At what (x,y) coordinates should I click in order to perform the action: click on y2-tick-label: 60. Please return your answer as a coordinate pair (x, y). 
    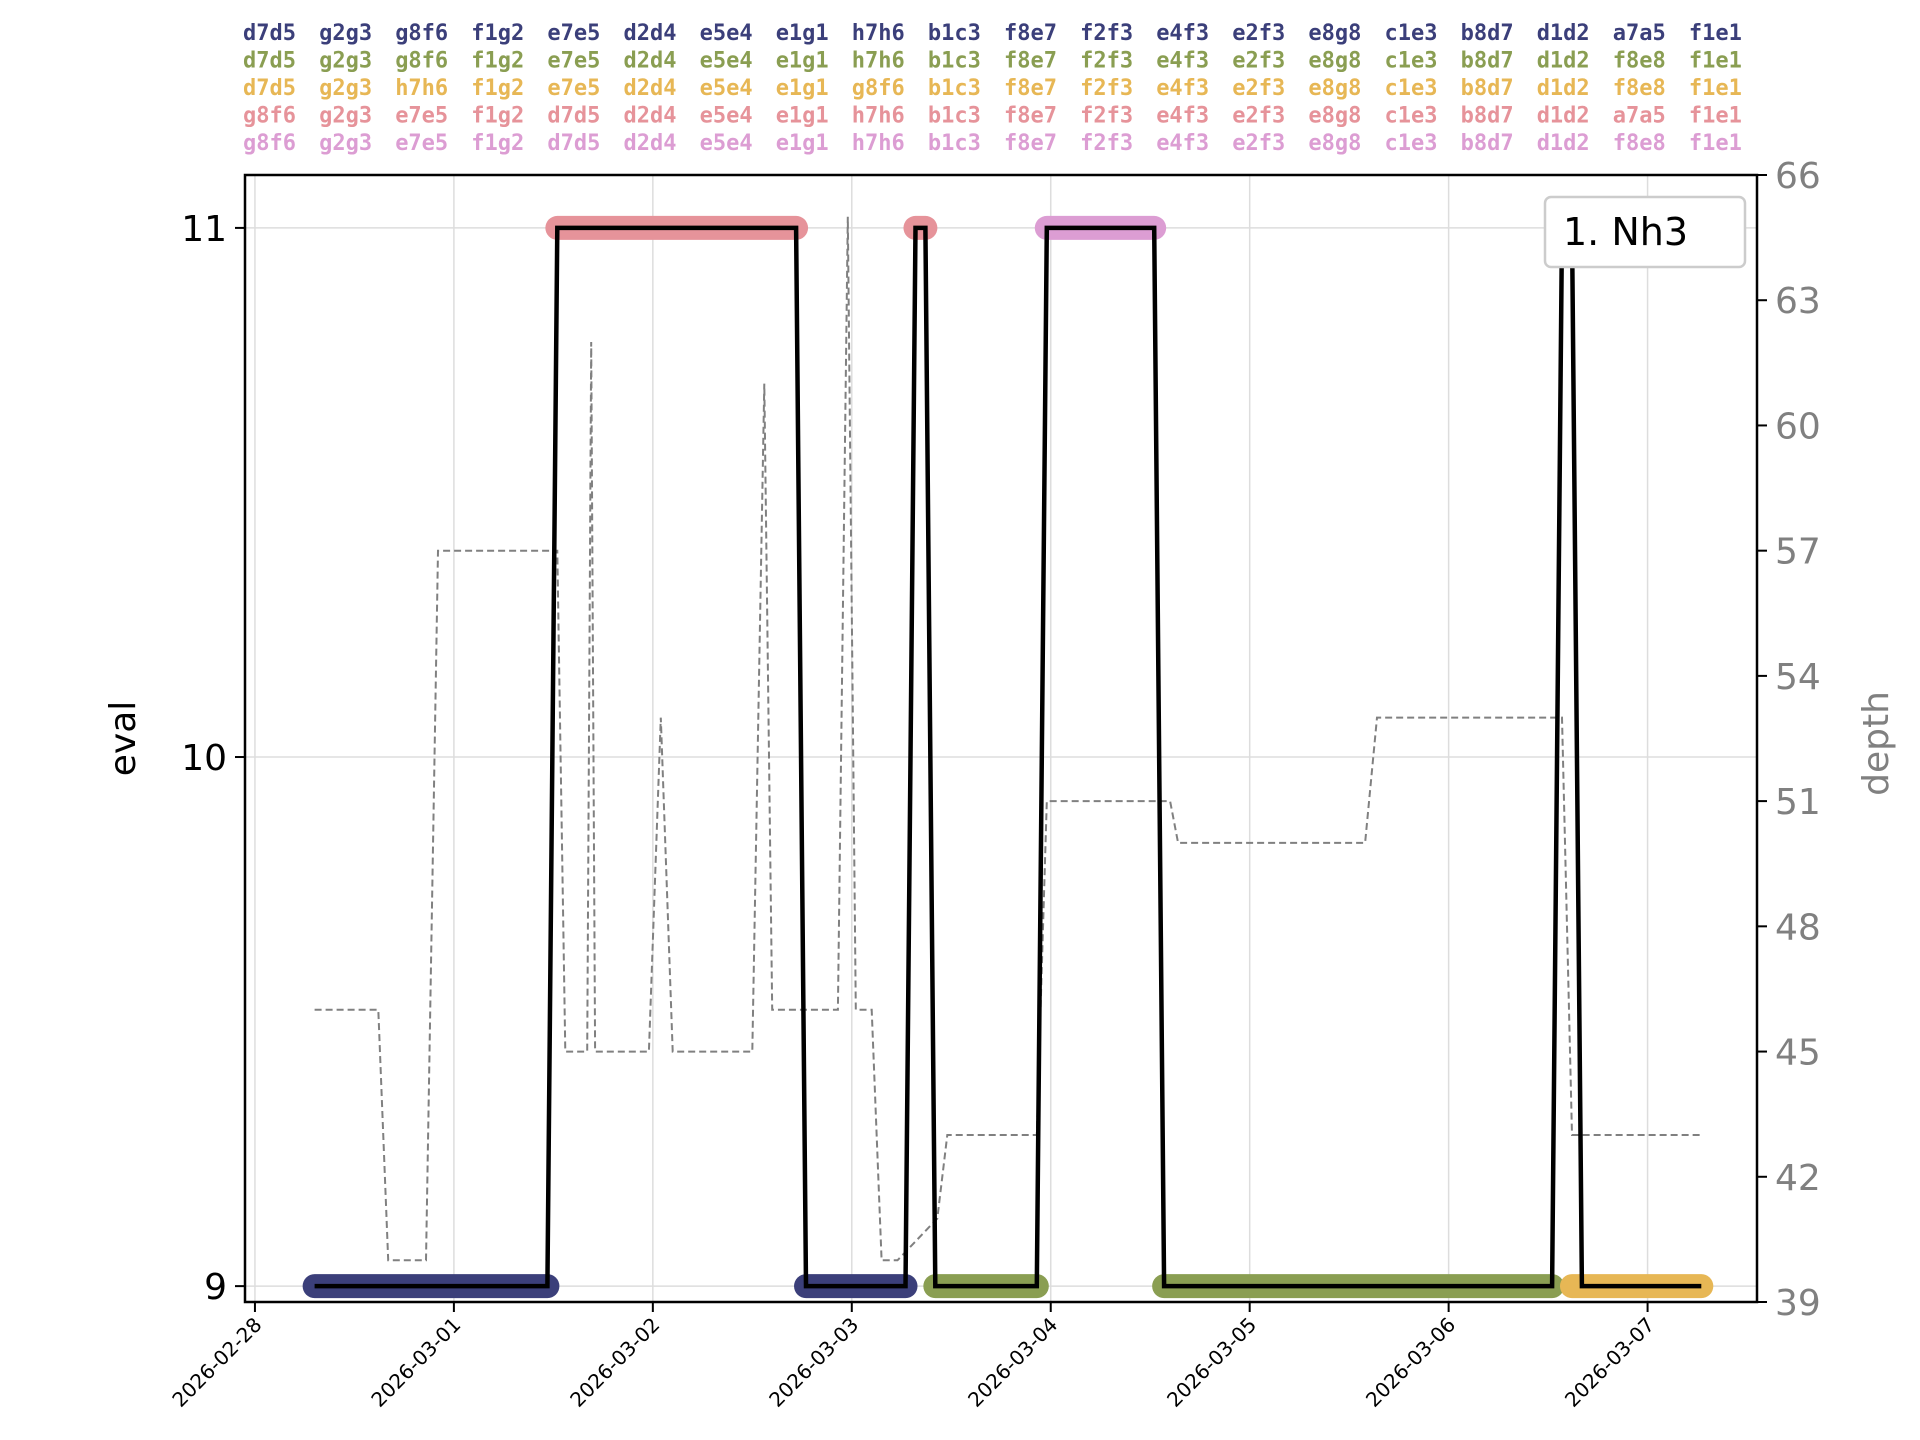
    Looking at the image, I should click on (1798, 426).